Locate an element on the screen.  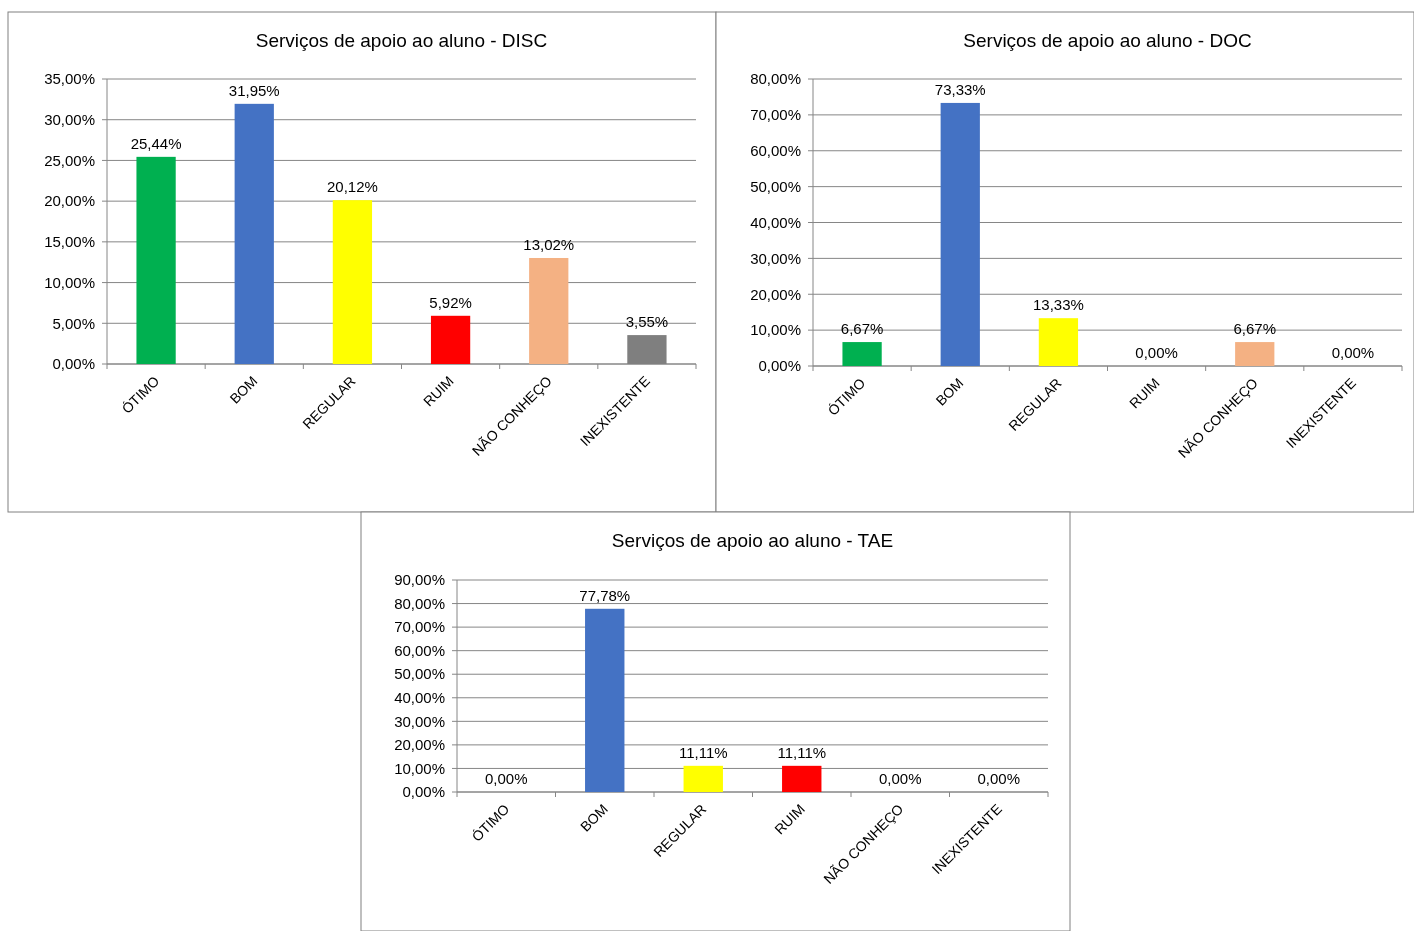
chart-title: Serviços de apoio ao aluno - DOC is located at coordinates (1107, 40).